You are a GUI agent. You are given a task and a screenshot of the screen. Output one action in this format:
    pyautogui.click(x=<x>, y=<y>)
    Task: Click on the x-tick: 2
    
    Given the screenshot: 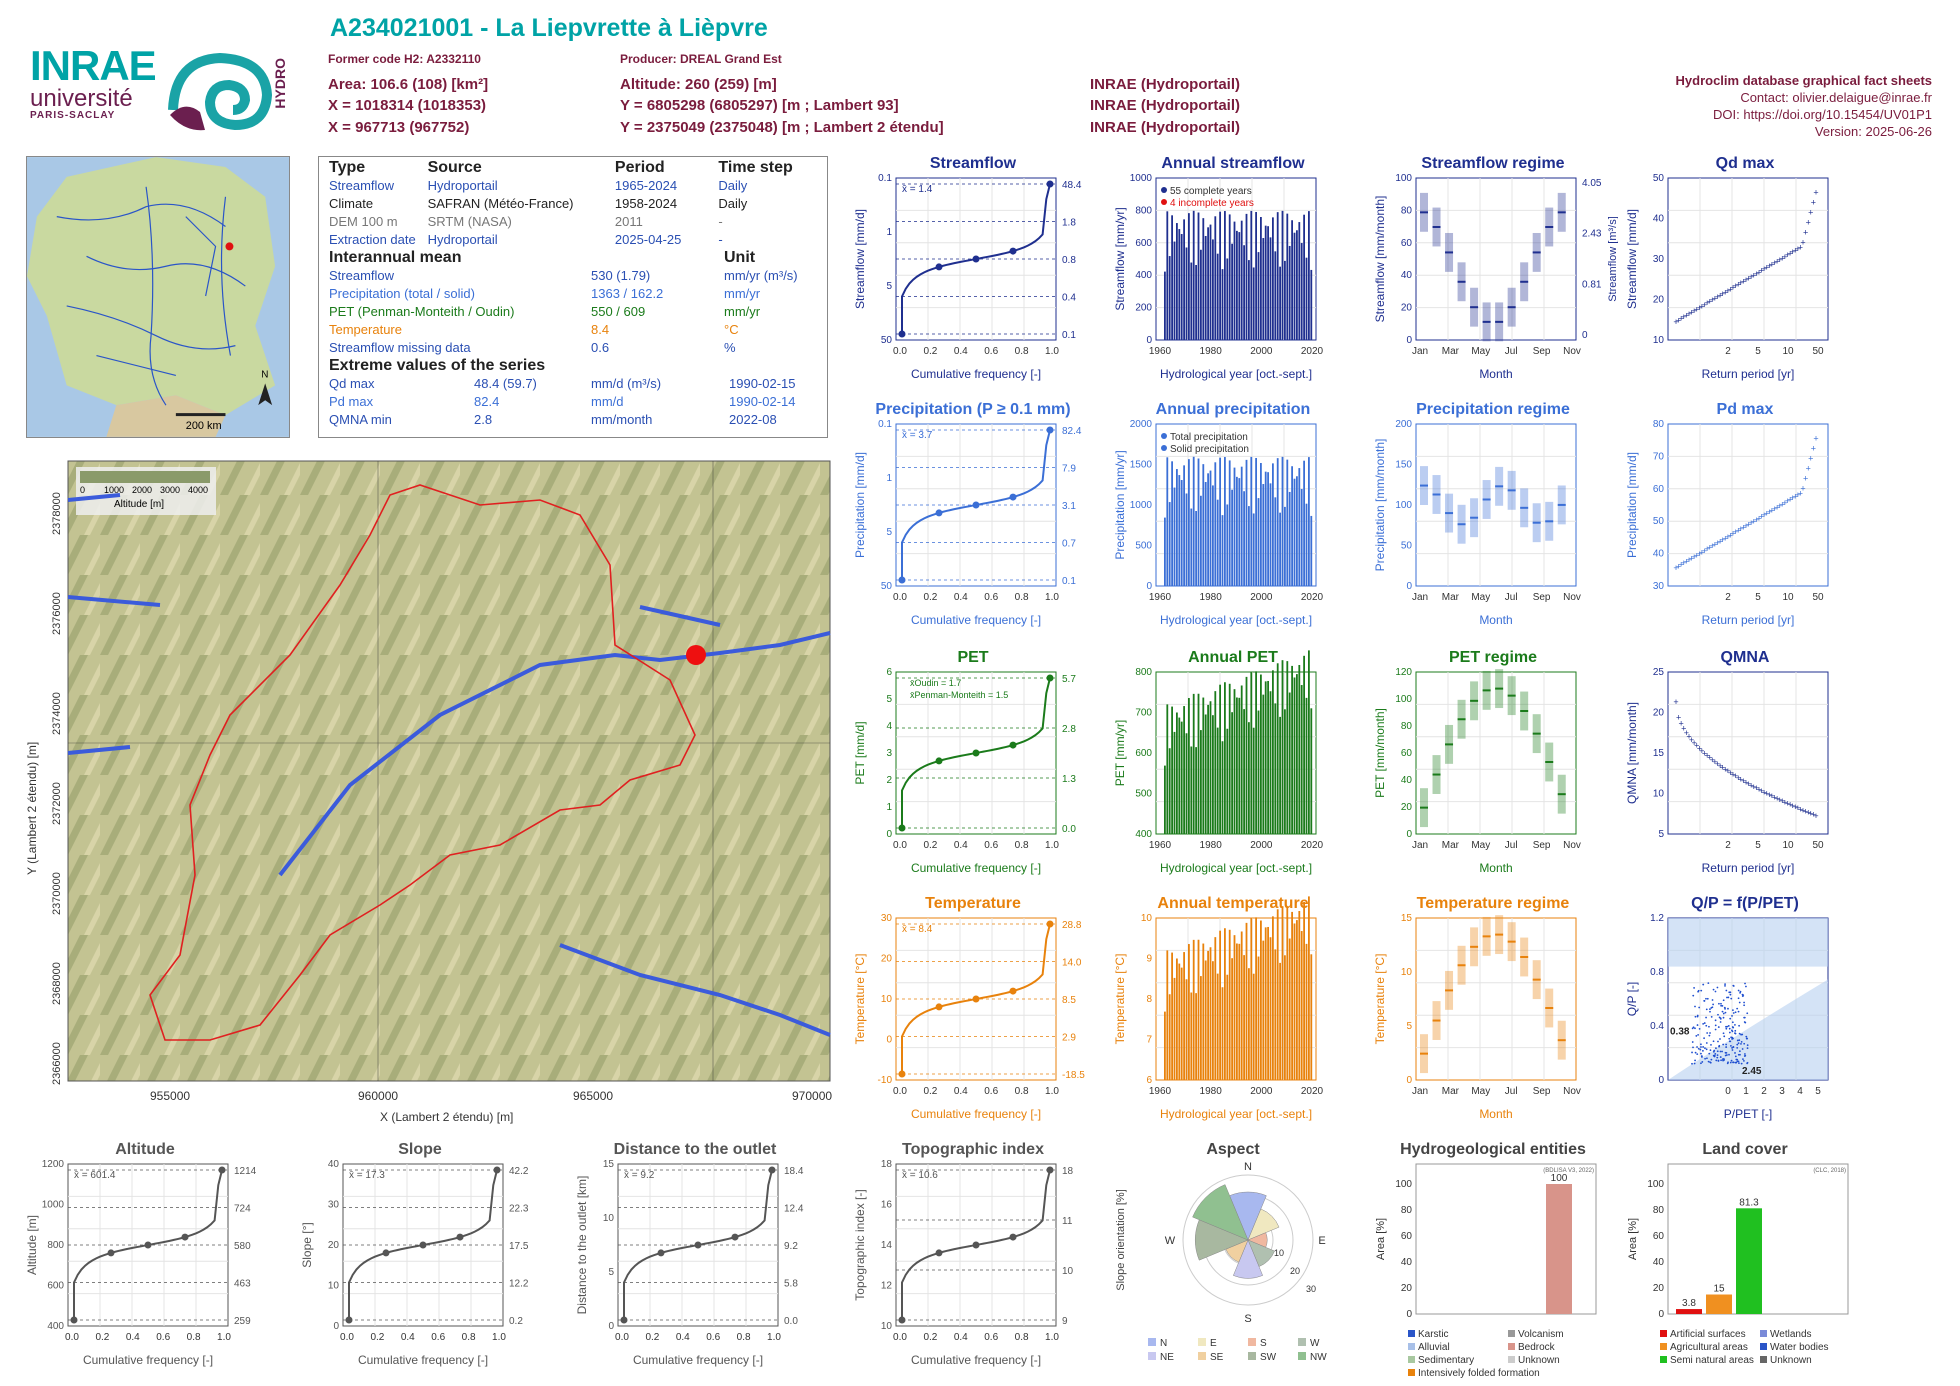 What is the action you would take?
    pyautogui.click(x=1728, y=351)
    